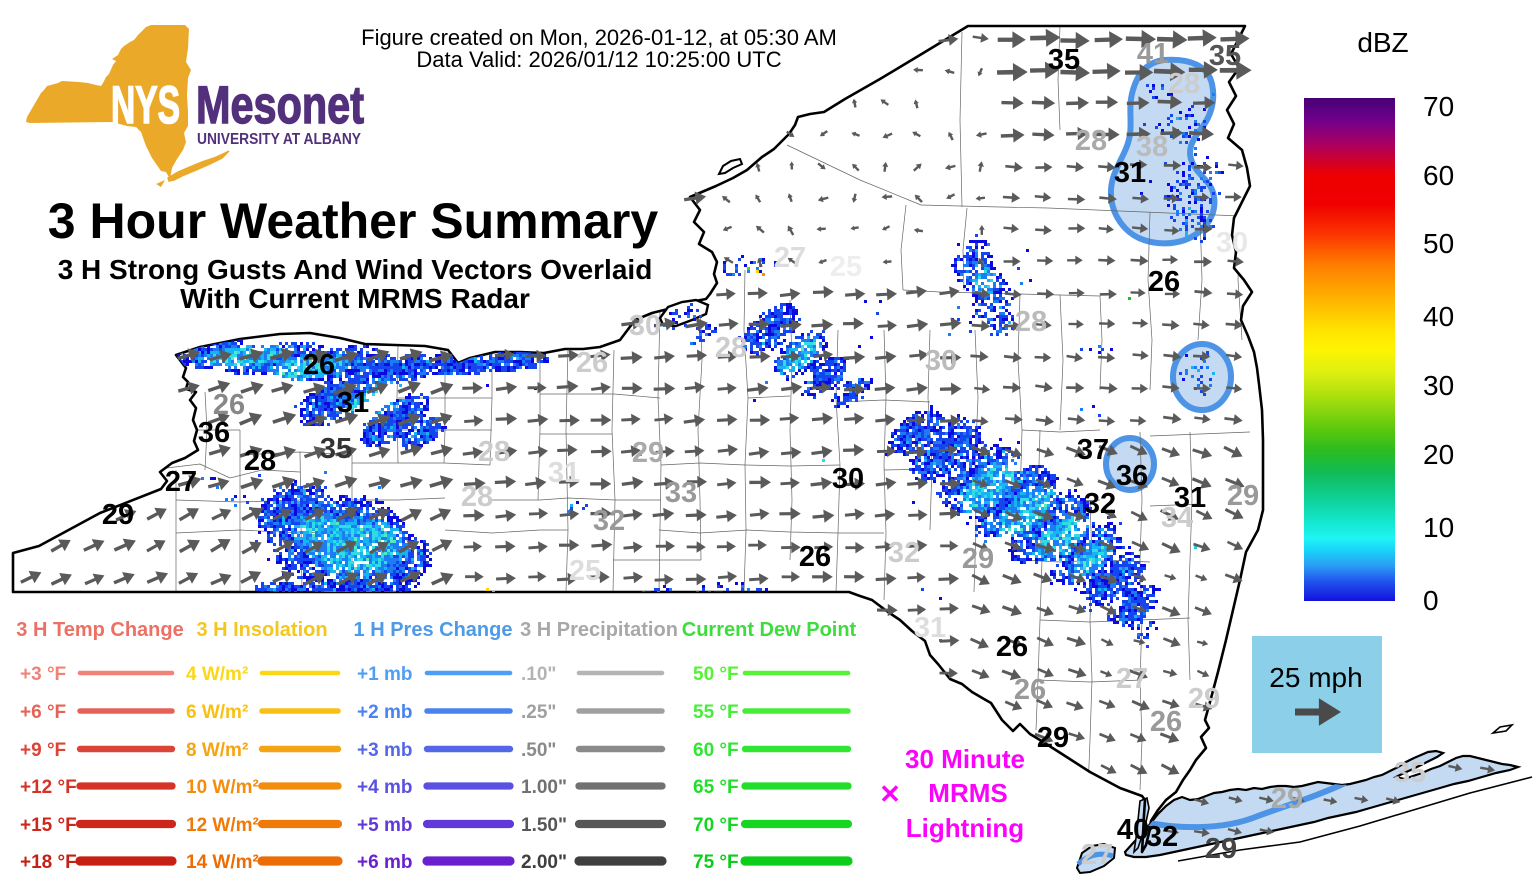 The height and width of the screenshot is (876, 1536). What do you see at coordinates (48, 787) in the screenshot?
I see `svg-text: +12 °F` at bounding box center [48, 787].